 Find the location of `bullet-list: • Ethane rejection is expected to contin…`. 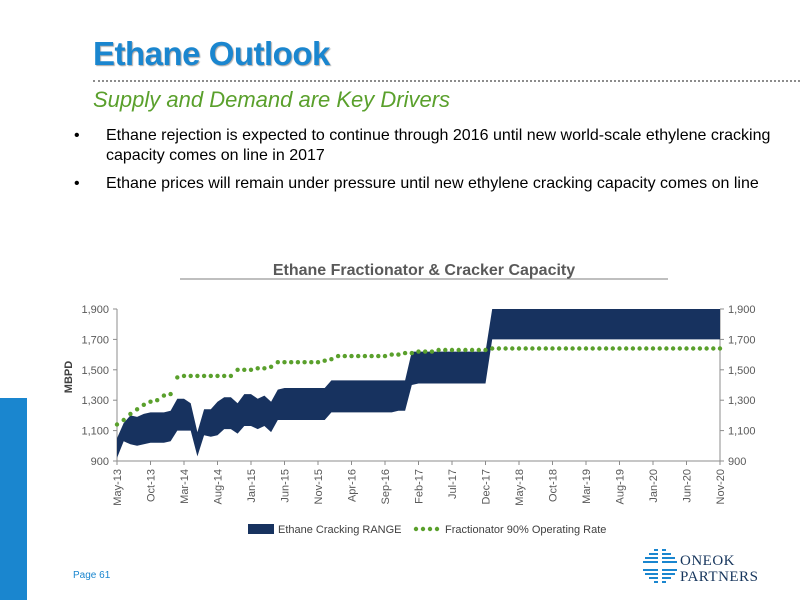

bullet-list: • Ethane rejection is expected to contin… is located at coordinates (427, 164).